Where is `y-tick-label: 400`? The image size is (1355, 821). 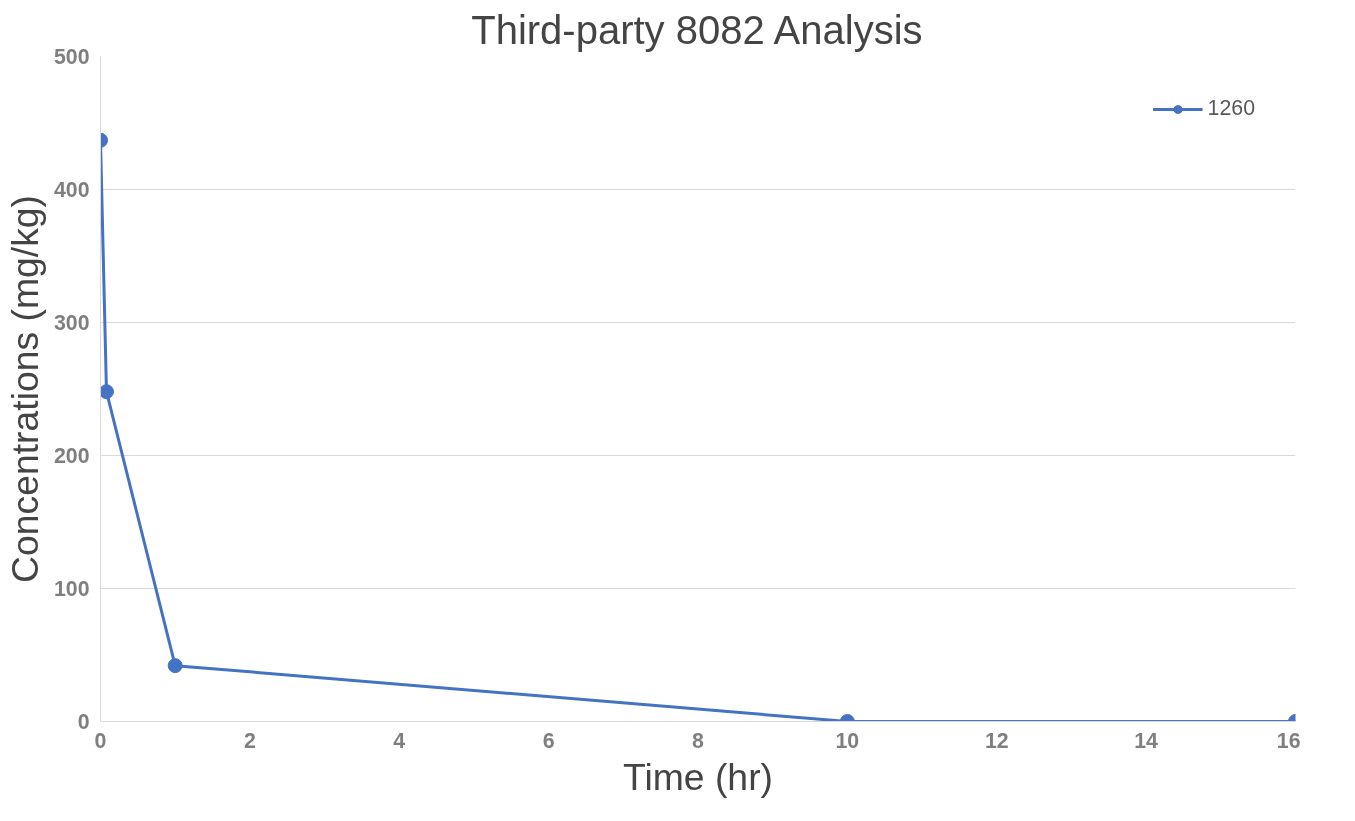
y-tick-label: 400 is located at coordinates (71, 190).